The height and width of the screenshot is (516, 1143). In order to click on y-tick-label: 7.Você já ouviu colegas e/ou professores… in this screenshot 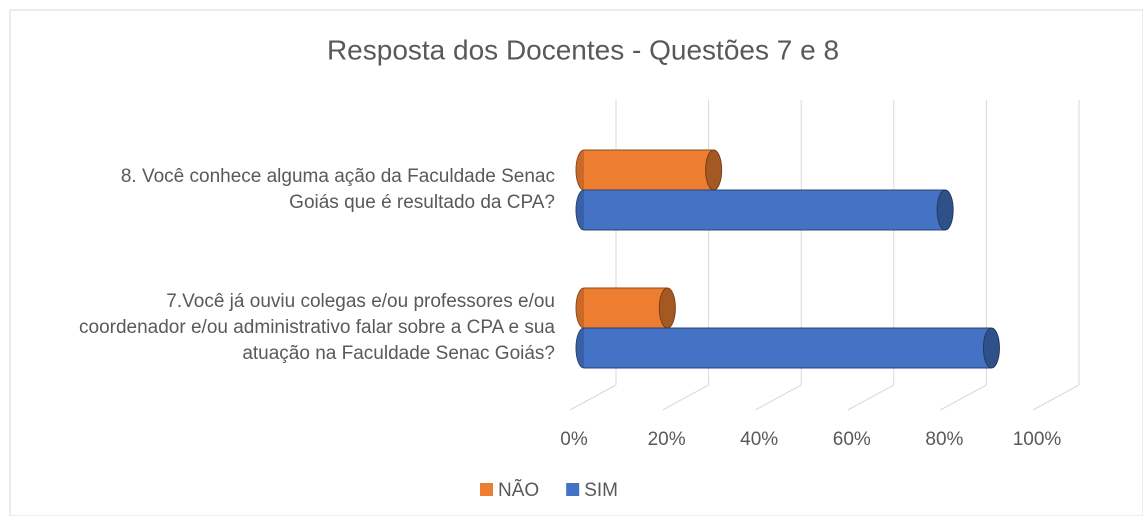, I will do `click(317, 327)`.